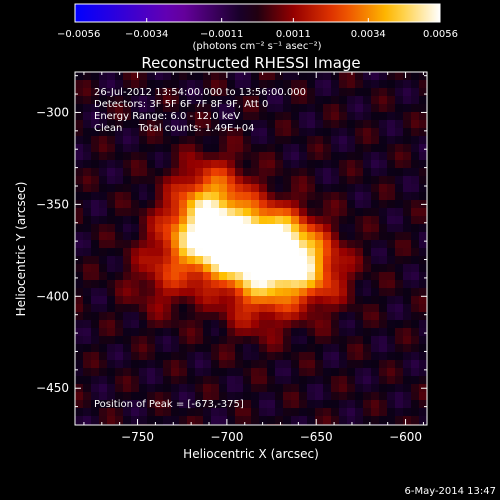 This screenshot has width=500, height=500. What do you see at coordinates (405, 437) in the screenshot?
I see `x-tick-label: −600` at bounding box center [405, 437].